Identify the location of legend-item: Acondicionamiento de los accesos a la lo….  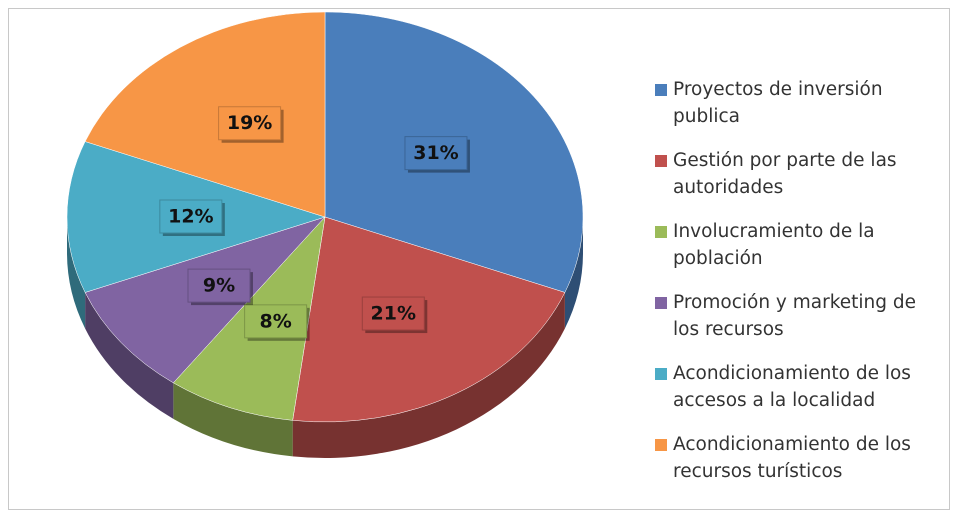
(797, 395).